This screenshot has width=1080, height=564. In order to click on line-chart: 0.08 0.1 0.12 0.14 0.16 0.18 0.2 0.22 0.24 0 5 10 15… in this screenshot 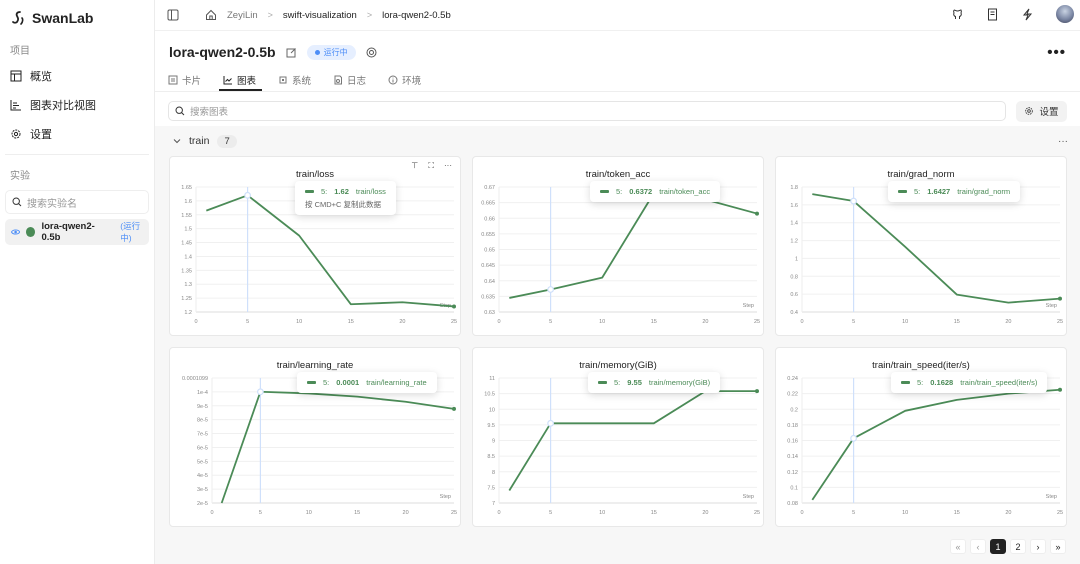, I will do `click(922, 438)`.